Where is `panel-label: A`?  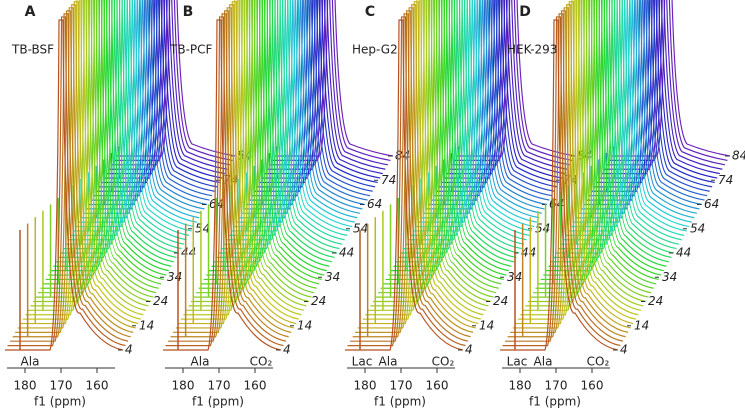
panel-label: A is located at coordinates (30, 12).